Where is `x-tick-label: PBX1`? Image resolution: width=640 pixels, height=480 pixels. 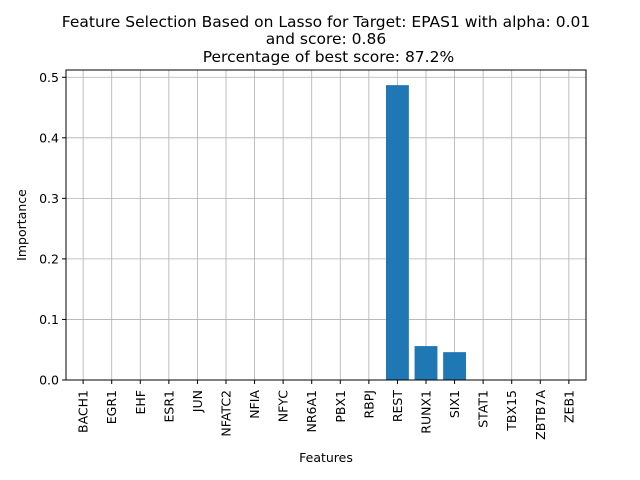 x-tick-label: PBX1 is located at coordinates (340, 406).